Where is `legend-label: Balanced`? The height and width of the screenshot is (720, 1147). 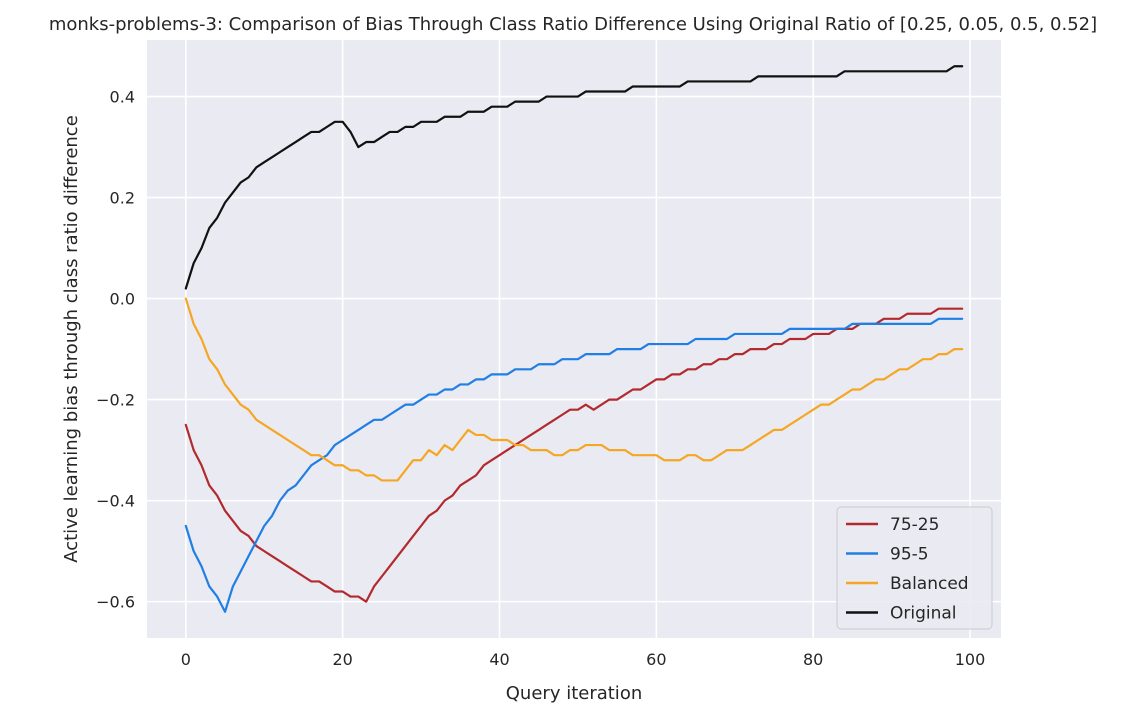
legend-label: Balanced is located at coordinates (929, 584).